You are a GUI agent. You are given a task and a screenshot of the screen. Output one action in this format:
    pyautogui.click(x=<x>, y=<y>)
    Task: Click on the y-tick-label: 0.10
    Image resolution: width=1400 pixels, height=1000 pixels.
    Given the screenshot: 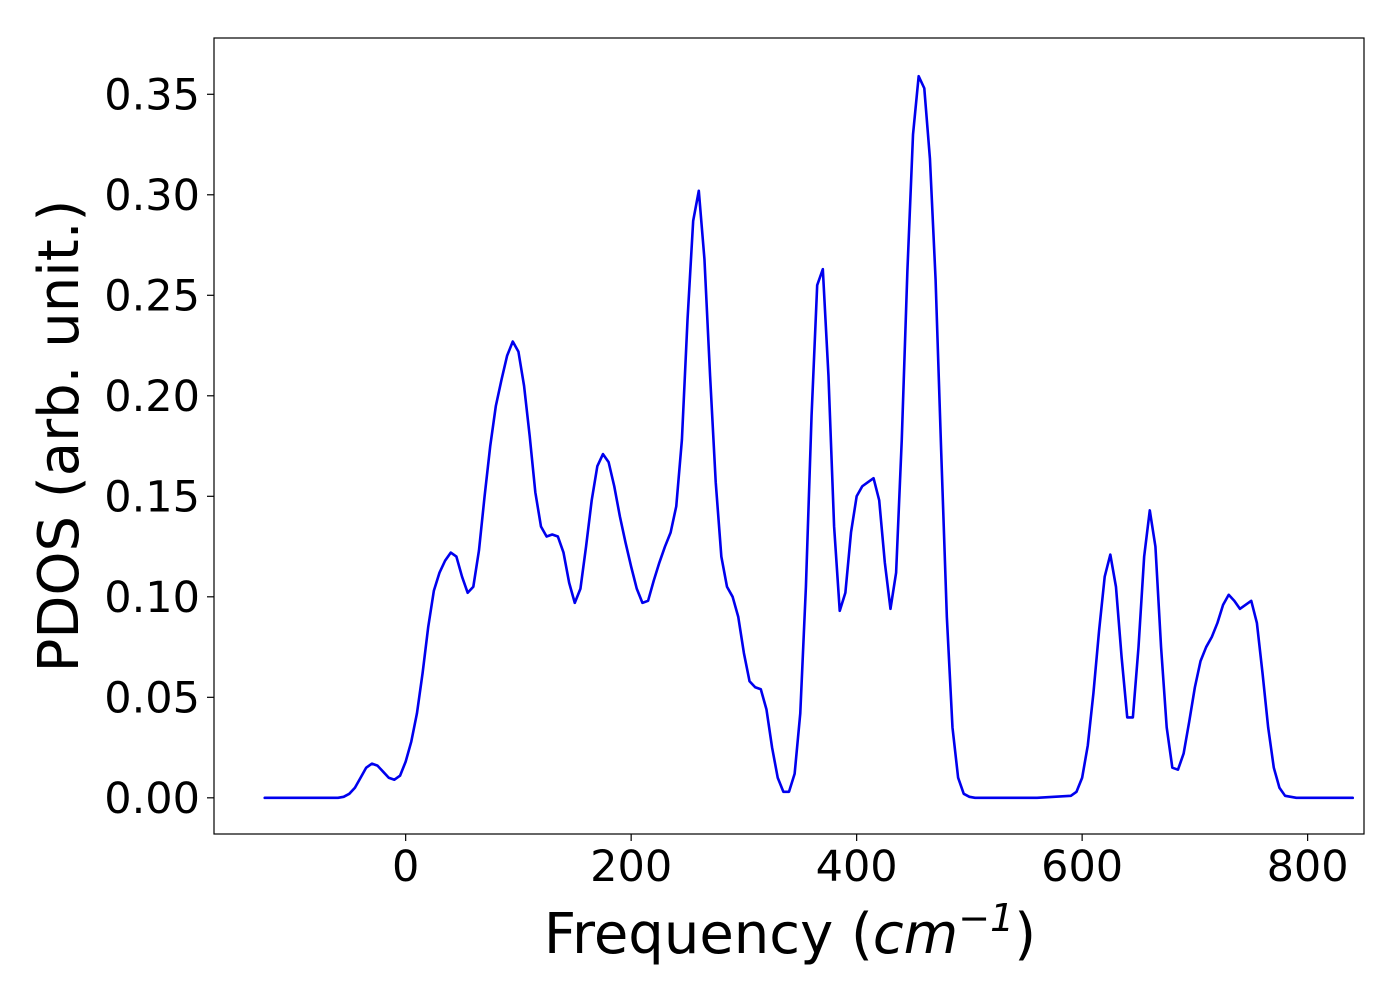 What is the action you would take?
    pyautogui.click(x=152, y=598)
    